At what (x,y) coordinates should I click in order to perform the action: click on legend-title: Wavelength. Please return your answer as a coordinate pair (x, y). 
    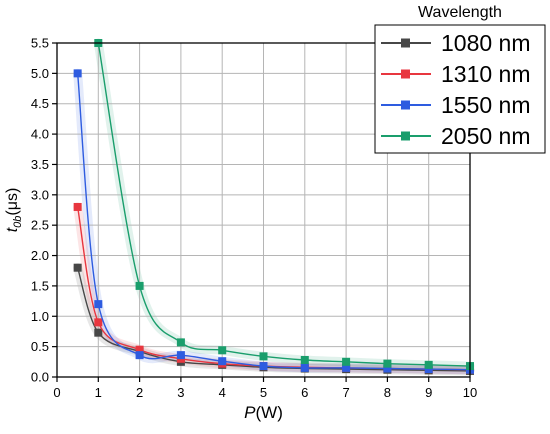
    Looking at the image, I should click on (460, 12).